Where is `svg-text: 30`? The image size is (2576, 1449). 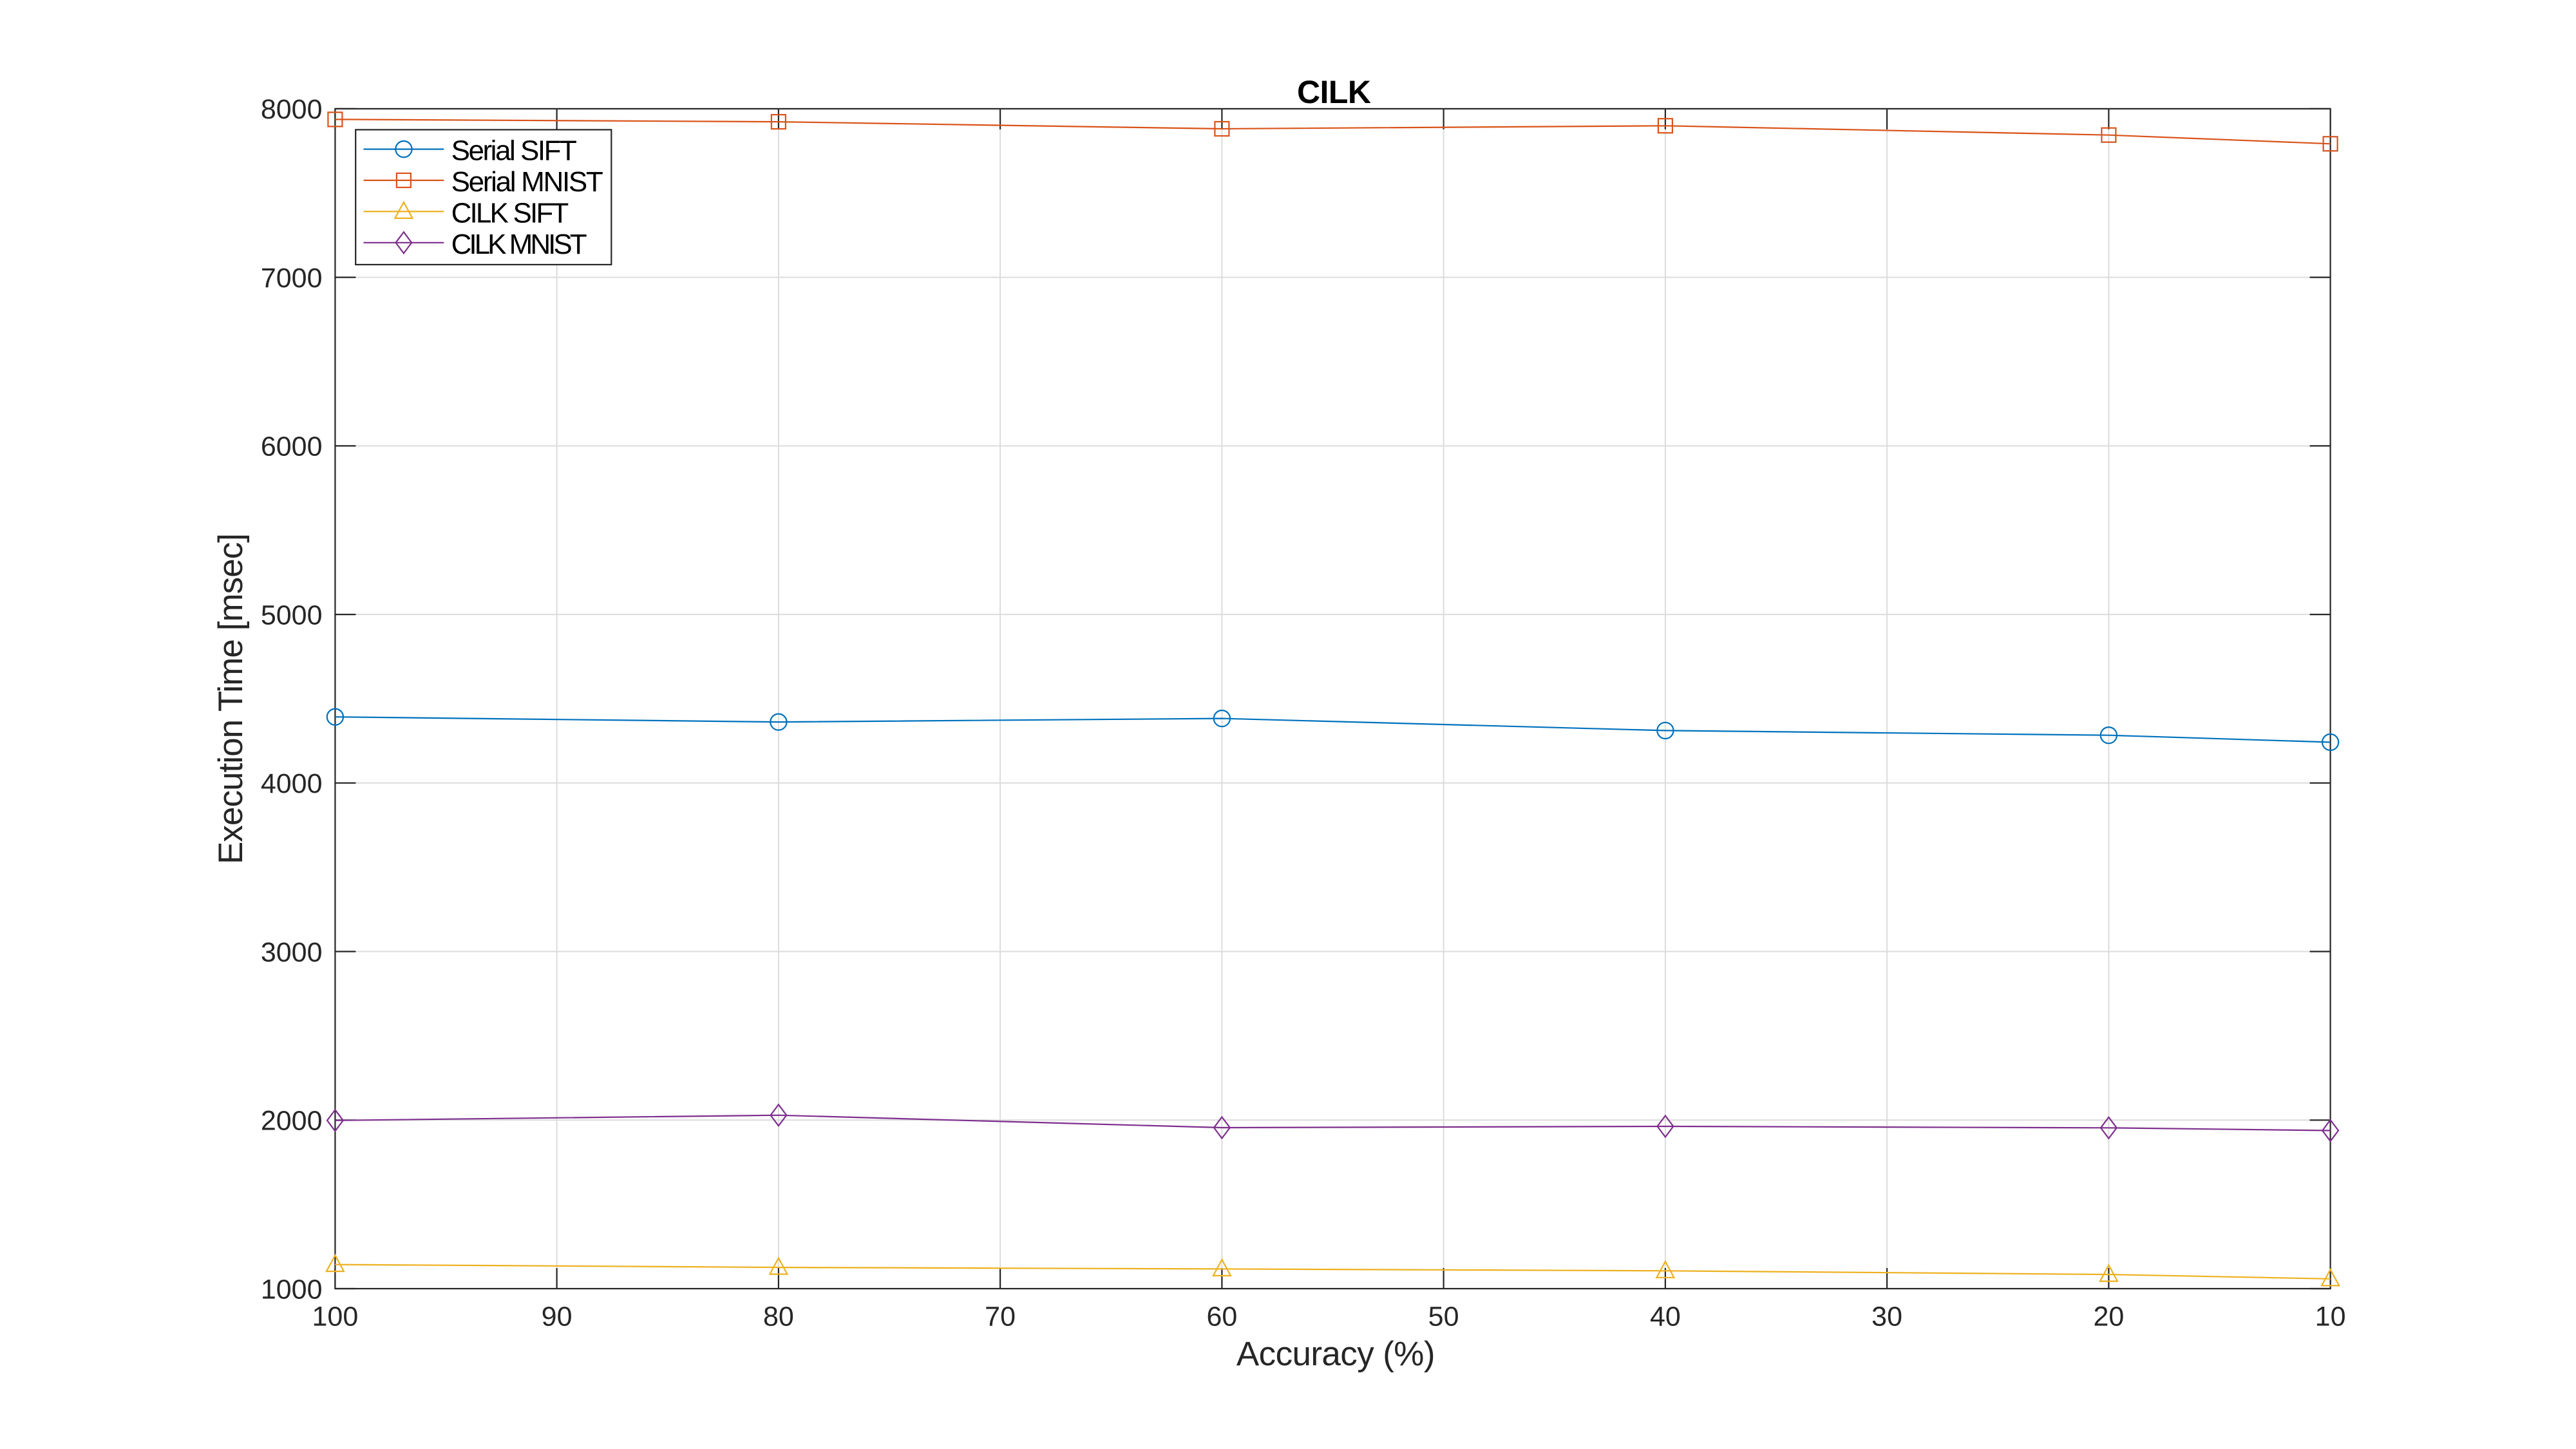
svg-text: 30 is located at coordinates (1886, 1317).